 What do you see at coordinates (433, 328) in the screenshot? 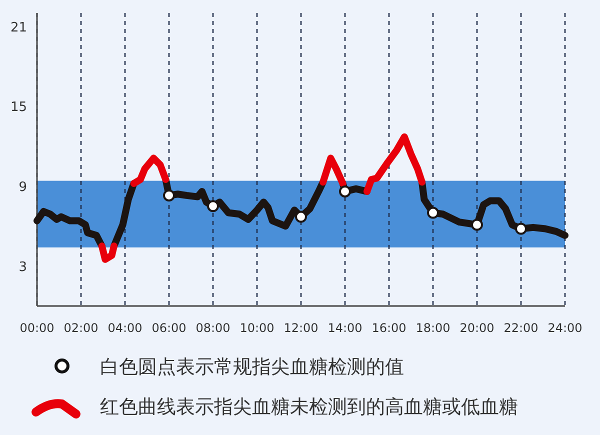
I see `x-tick-label: 18:00` at bounding box center [433, 328].